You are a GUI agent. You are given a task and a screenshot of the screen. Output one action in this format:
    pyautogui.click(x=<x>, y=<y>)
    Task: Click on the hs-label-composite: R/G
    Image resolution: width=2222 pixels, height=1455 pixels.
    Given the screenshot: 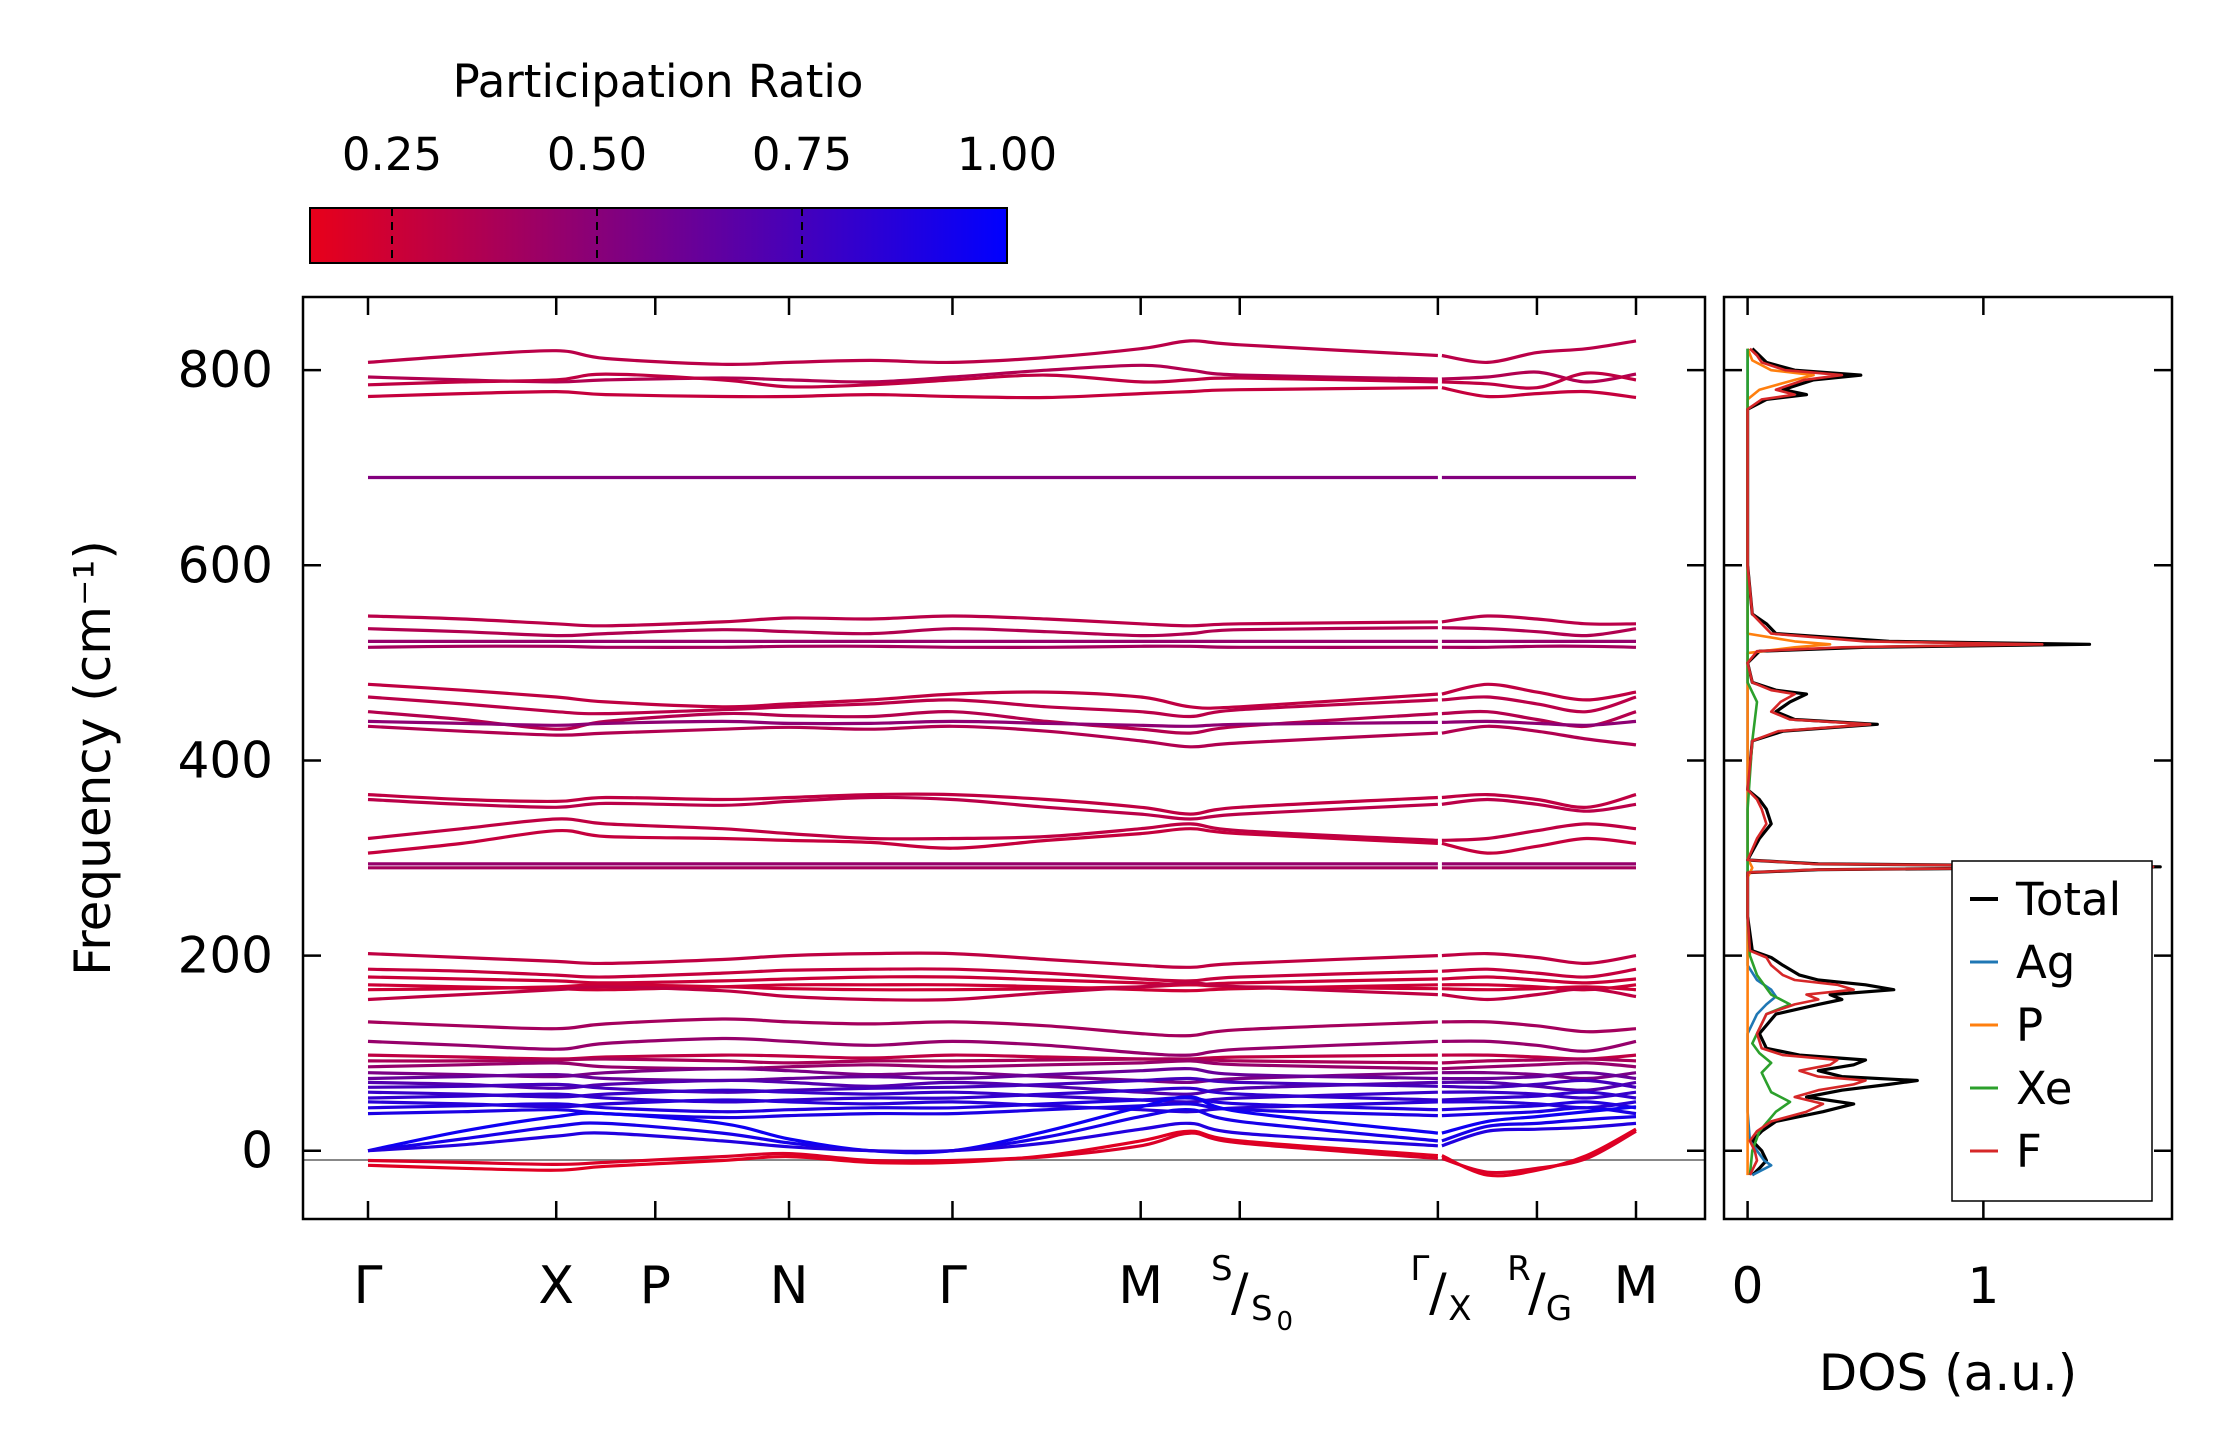 What is the action you would take?
    pyautogui.click(x=1539, y=1289)
    